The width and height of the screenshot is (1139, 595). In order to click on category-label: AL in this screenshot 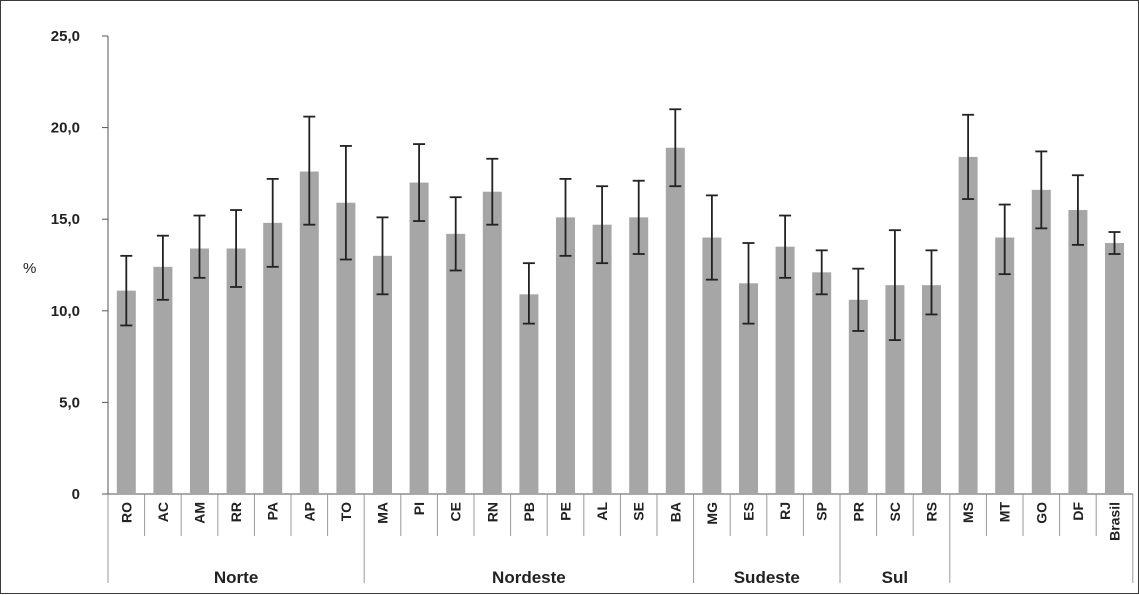, I will do `click(602, 511)`.